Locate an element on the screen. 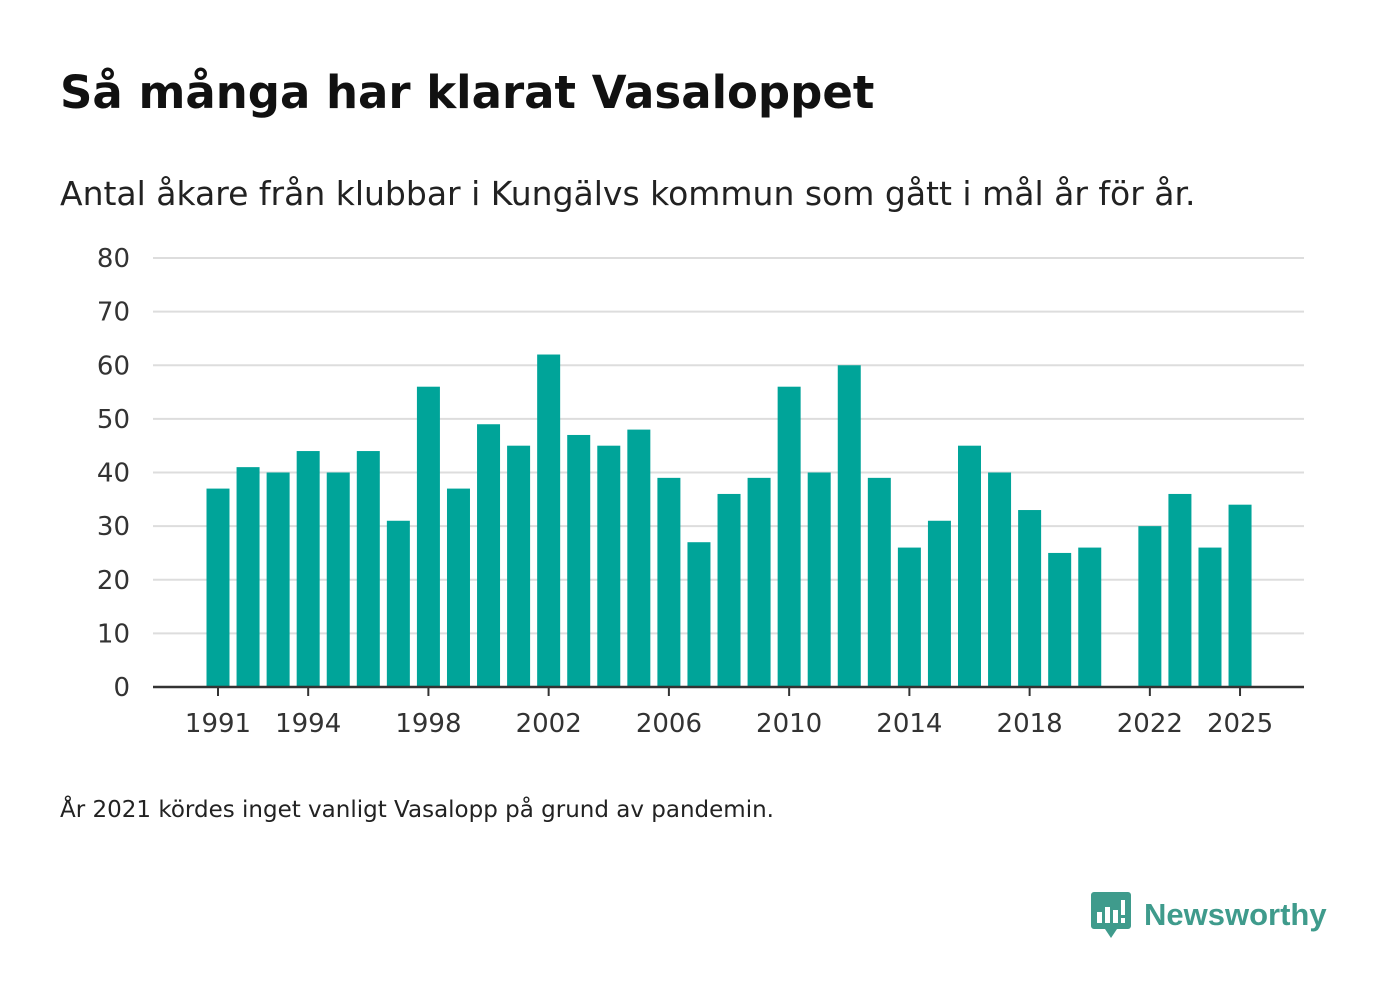  bar-2017 is located at coordinates (1000, 579).